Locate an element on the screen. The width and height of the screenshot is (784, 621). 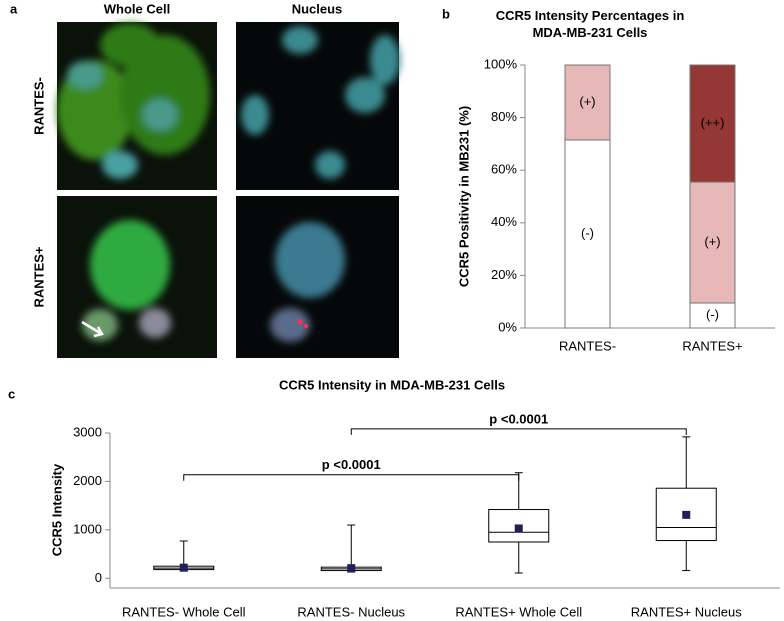
panel-label: b is located at coordinates (446, 13).